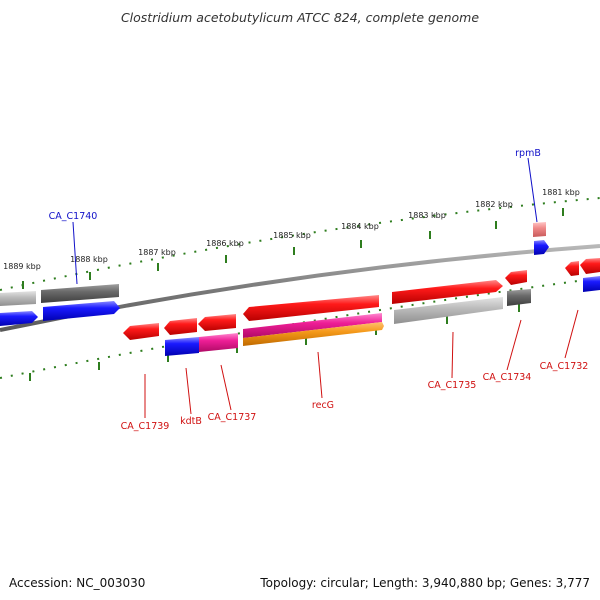 This screenshot has width=600, height=600. I want to click on gene-arrow-orange, so click(313, 334).